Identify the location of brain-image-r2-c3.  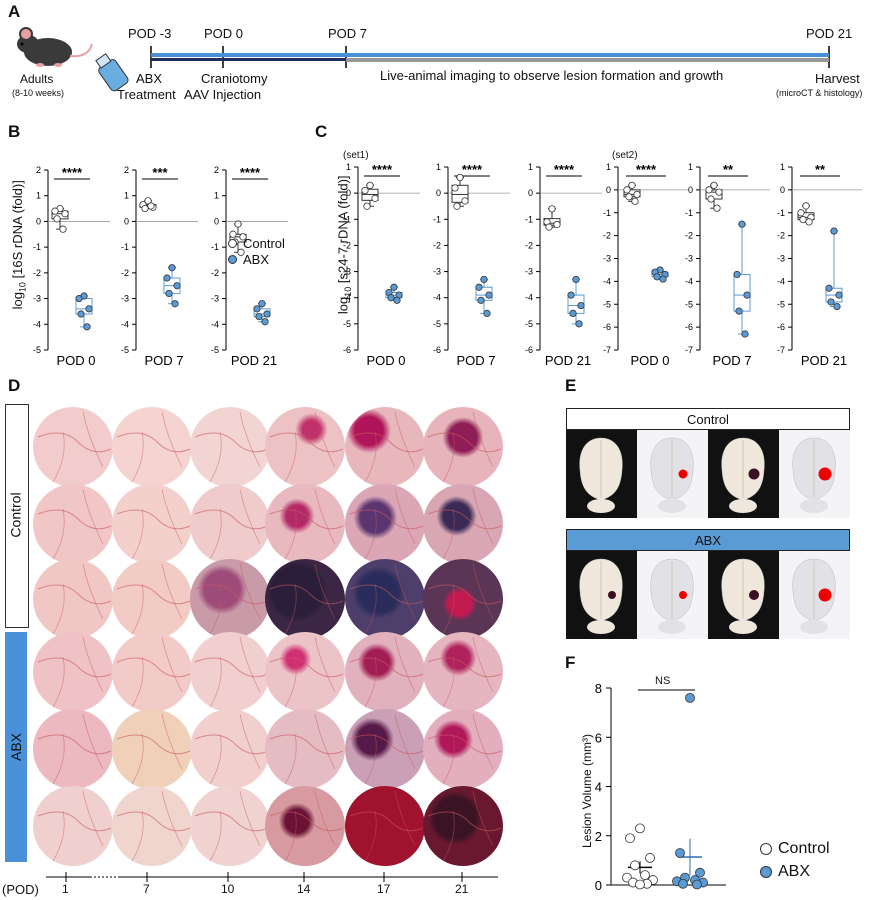
(743, 595).